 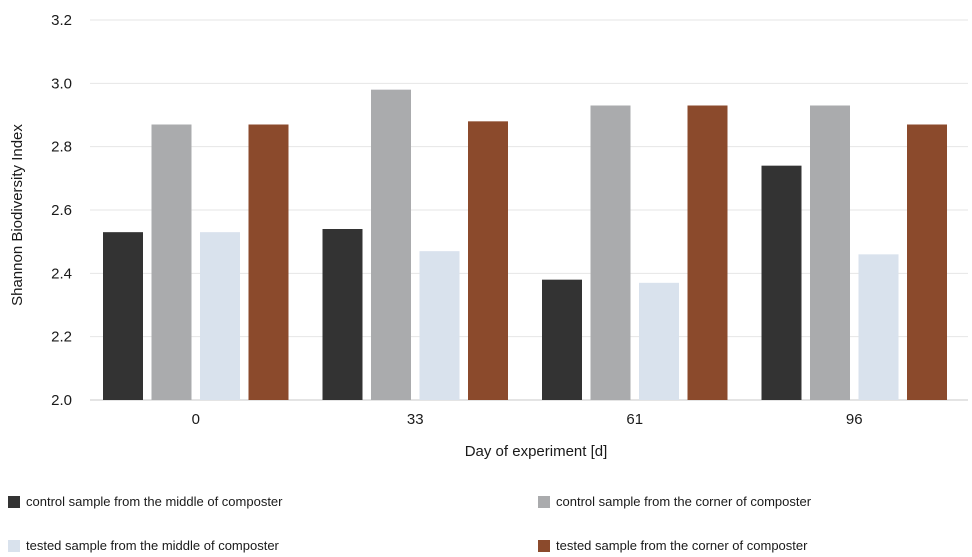 What do you see at coordinates (854, 419) in the screenshot?
I see `x-tick-label: 96` at bounding box center [854, 419].